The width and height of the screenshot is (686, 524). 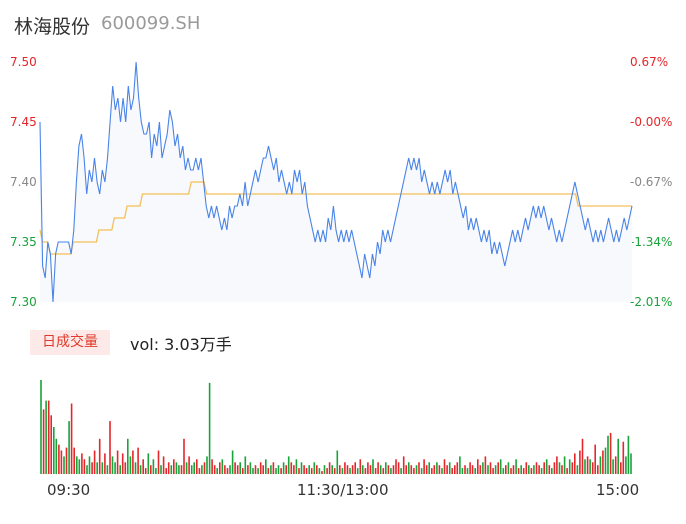 I want to click on pct-tick-label: -0.00%, so click(x=651, y=122).